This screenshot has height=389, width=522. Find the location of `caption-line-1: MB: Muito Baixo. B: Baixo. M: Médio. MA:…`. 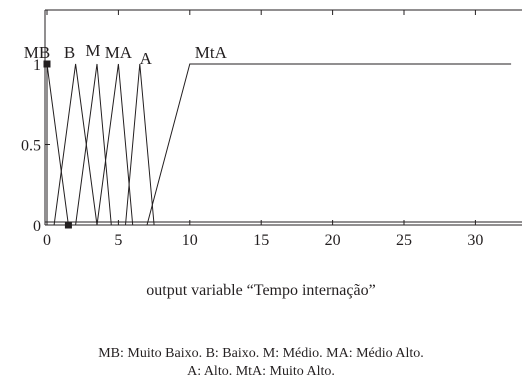

caption-line-1: MB: Muito Baixo. B: Baixo. M: Médio. MA:… is located at coordinates (261, 353).